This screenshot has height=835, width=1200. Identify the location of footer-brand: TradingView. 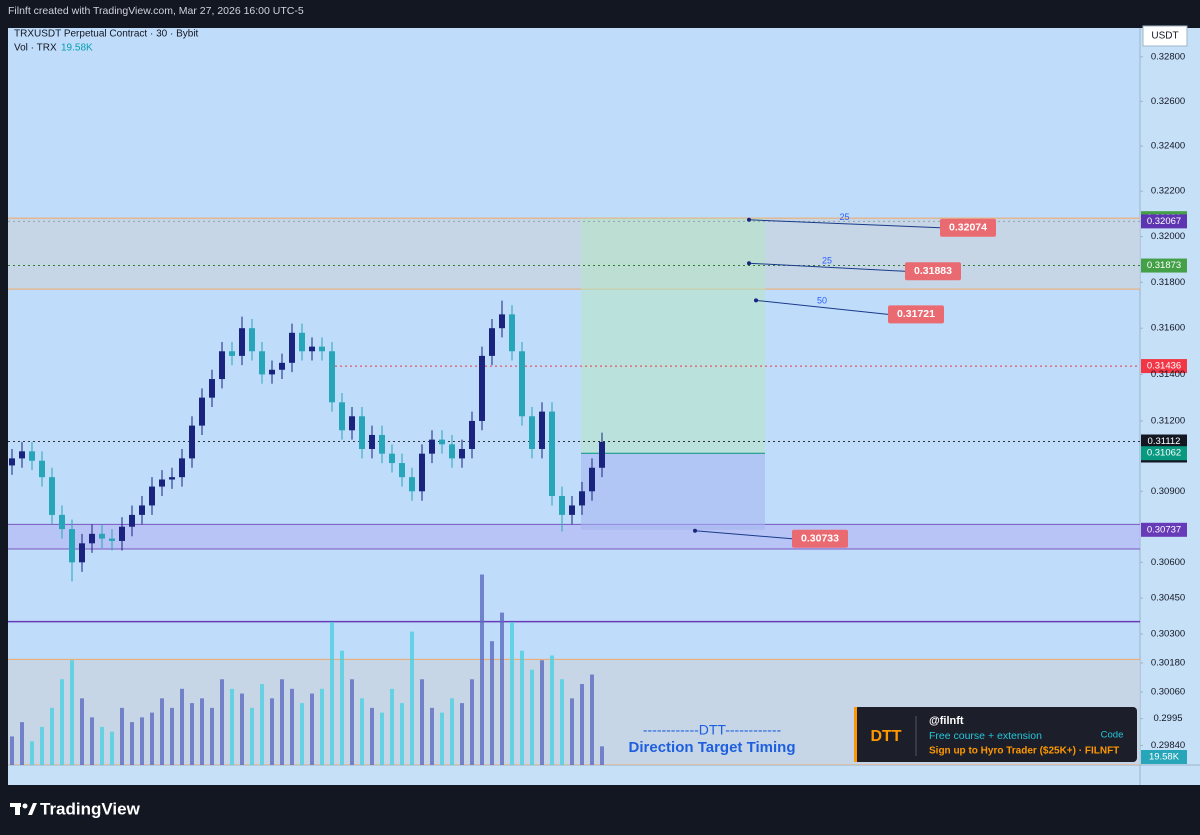
(90, 808).